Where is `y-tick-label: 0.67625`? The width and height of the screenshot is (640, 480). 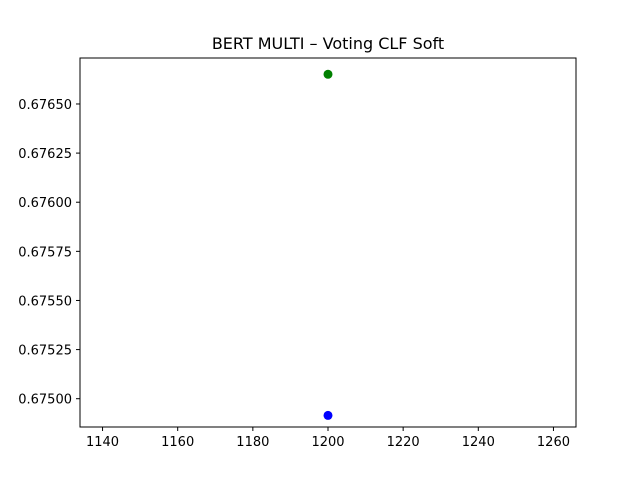 y-tick-label: 0.67625 is located at coordinates (45, 154).